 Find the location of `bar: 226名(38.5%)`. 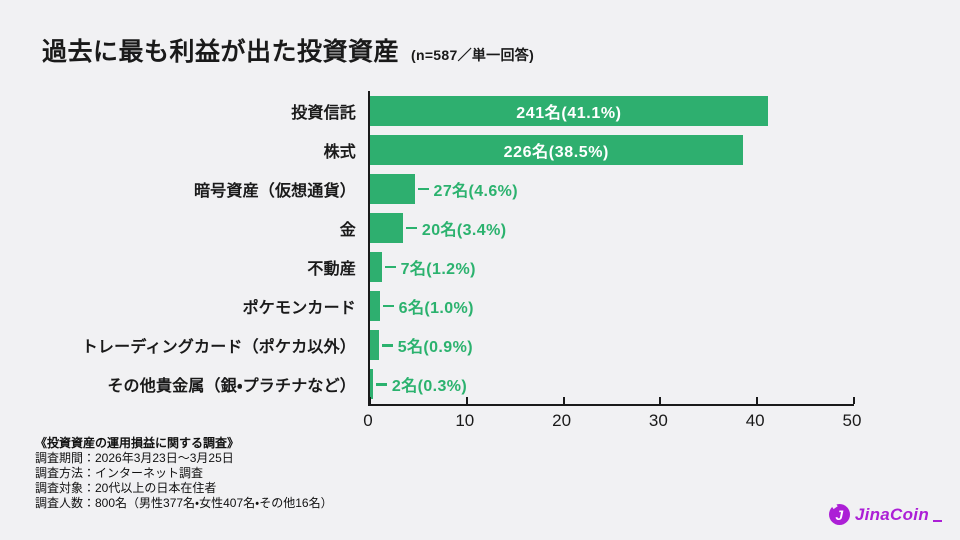

bar: 226名(38.5%) is located at coordinates (556, 149).